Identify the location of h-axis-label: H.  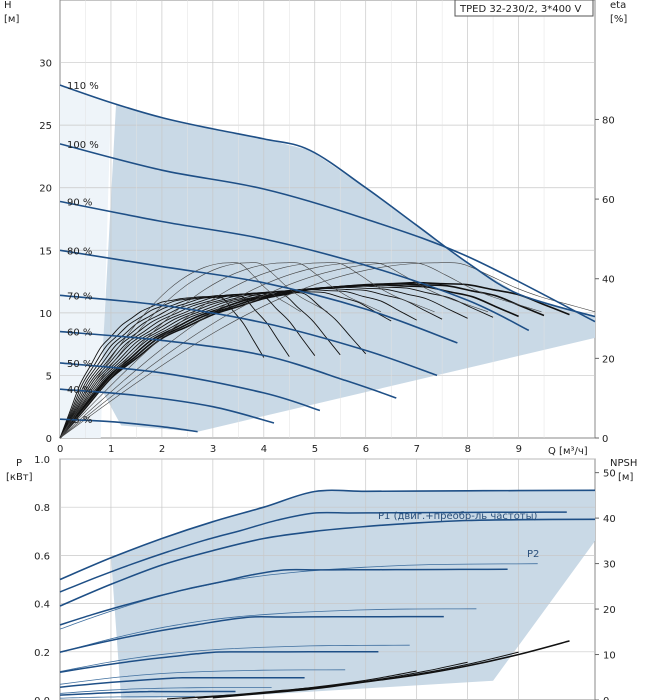
(8, 5).